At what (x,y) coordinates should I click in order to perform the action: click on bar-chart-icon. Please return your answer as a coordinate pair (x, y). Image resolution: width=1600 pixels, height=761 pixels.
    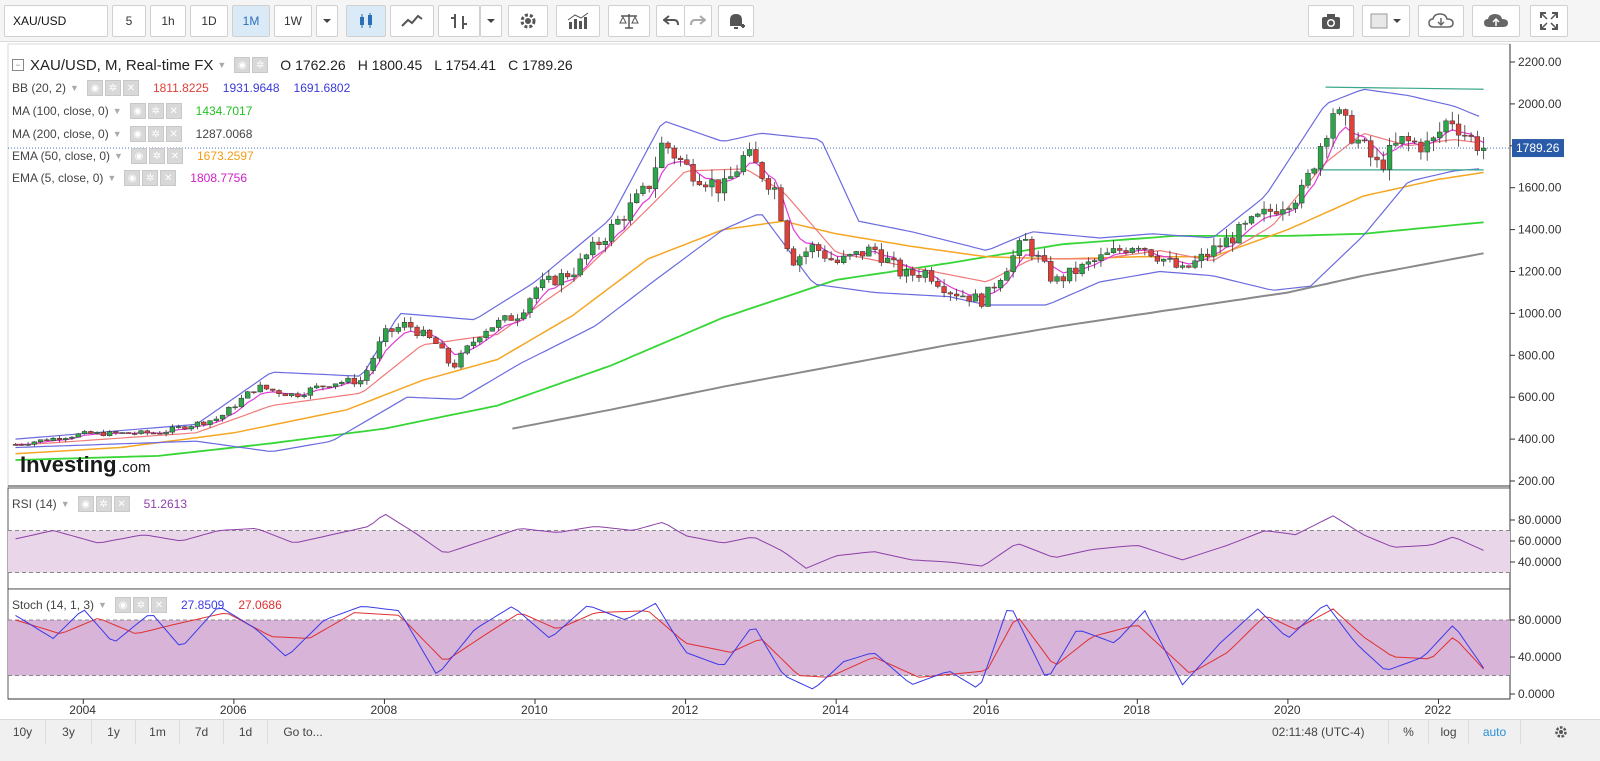
    Looking at the image, I should click on (459, 21).